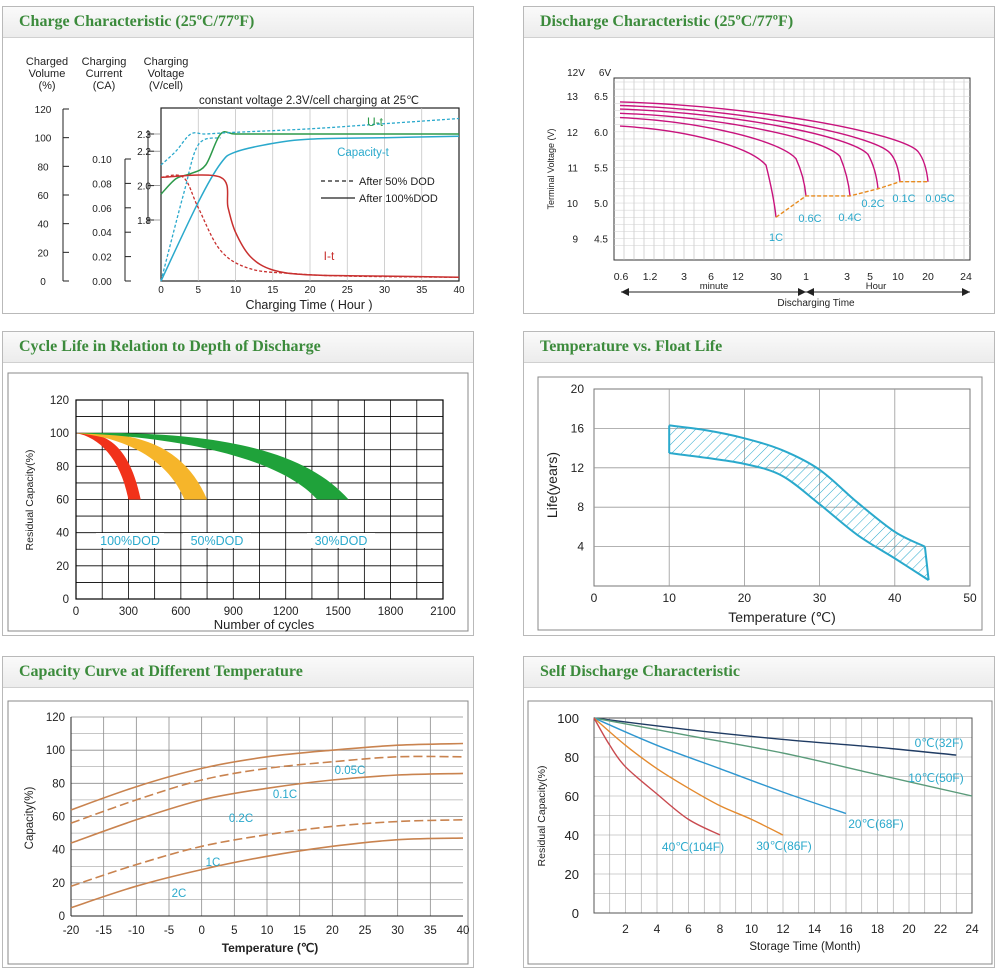 The image size is (1000, 972). I want to click on x-tick-label: 10, so click(267, 931).